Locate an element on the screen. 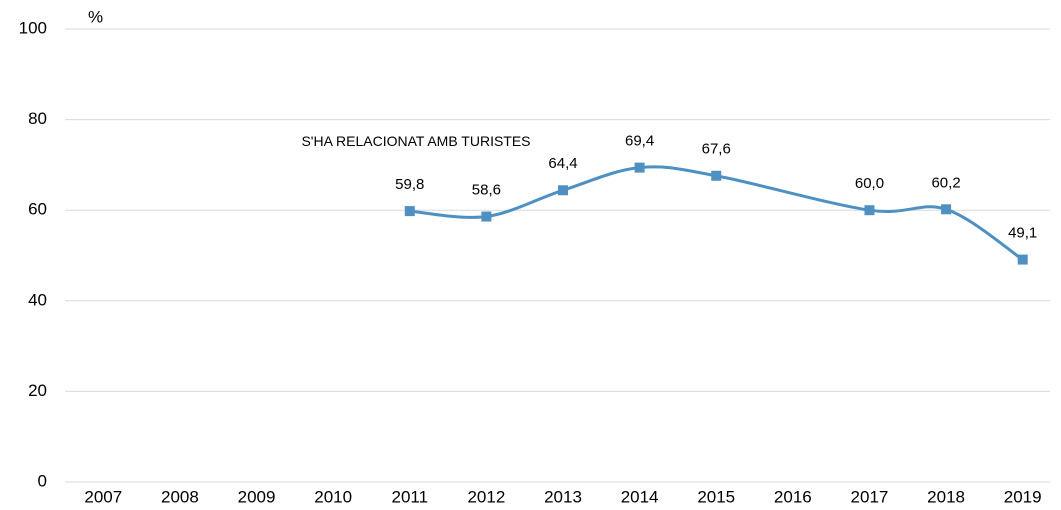  y-tick-label: 80 is located at coordinates (37, 118).